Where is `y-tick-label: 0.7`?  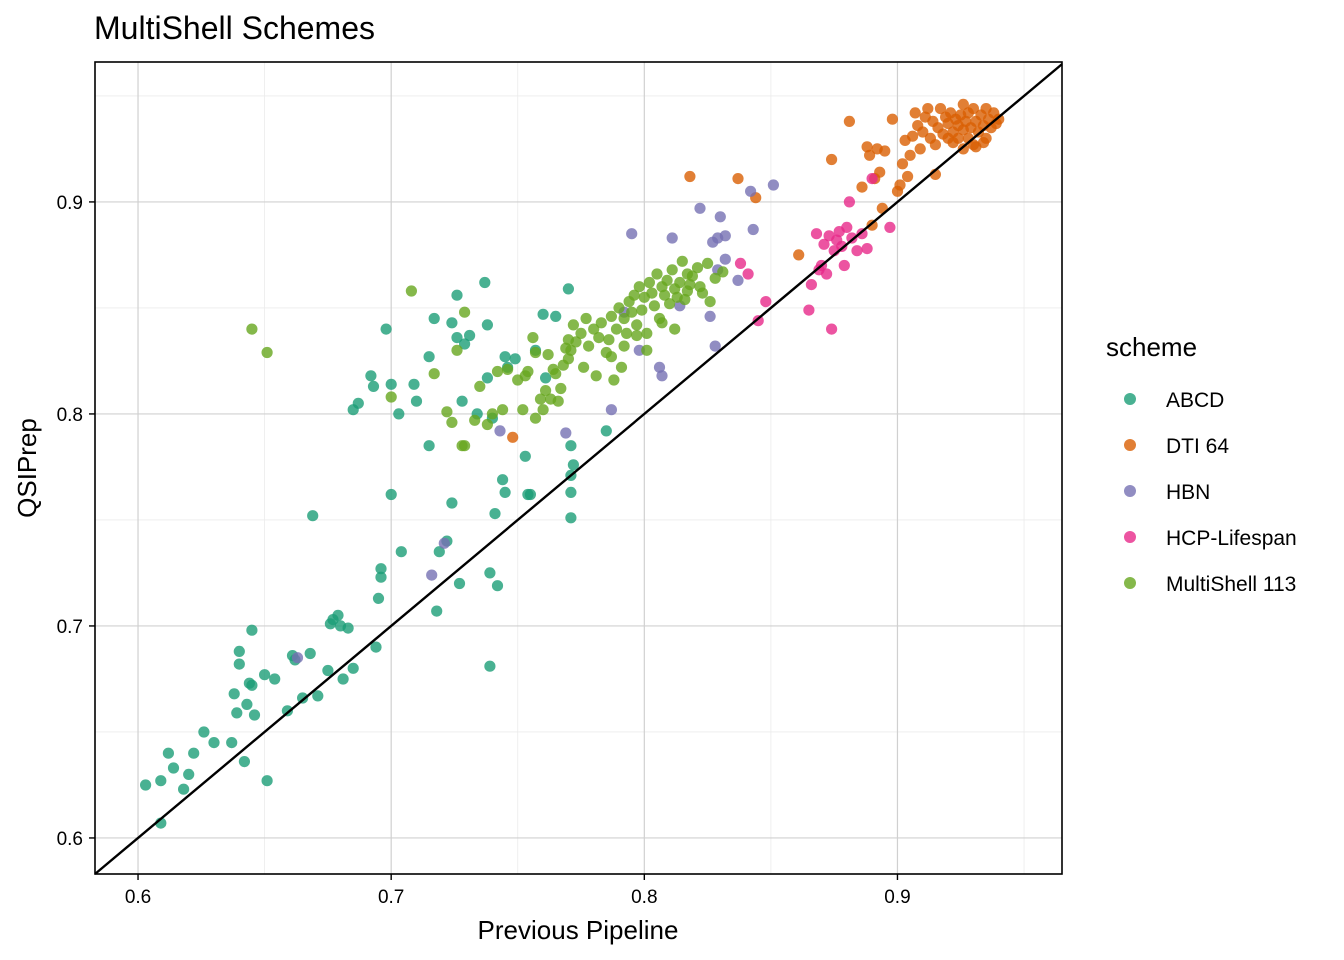
y-tick-label: 0.7 is located at coordinates (70, 627).